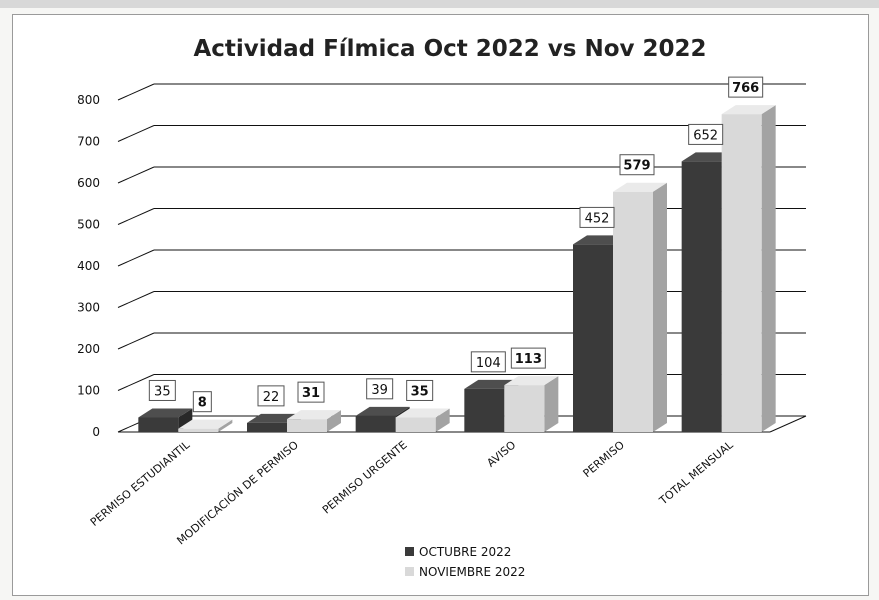 This screenshot has width=879, height=600. What do you see at coordinates (88, 142) in the screenshot?
I see `y-tick-label: 700` at bounding box center [88, 142].